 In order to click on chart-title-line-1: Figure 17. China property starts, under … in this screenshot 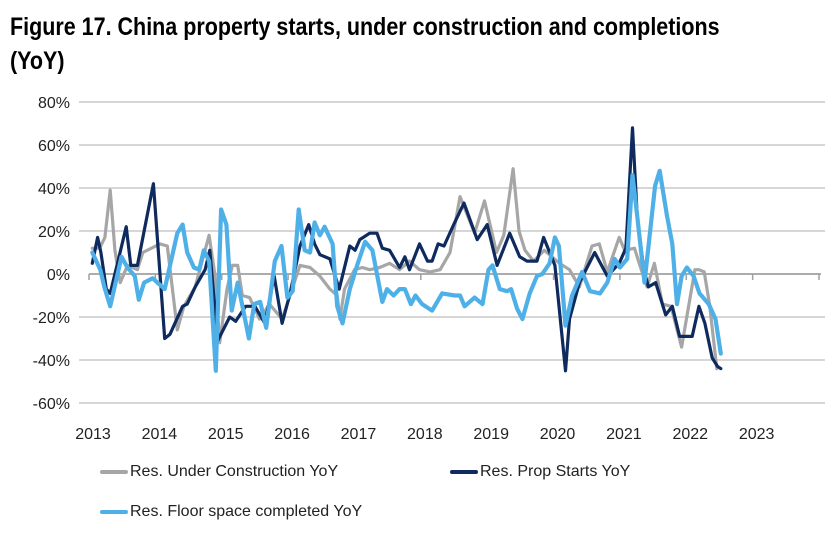, I will do `click(365, 27)`.